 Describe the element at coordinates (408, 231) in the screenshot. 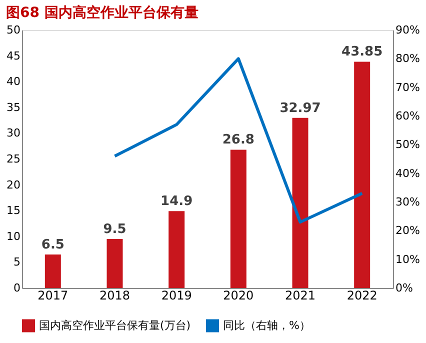

I see `y2-tick-label: 20%` at that location.